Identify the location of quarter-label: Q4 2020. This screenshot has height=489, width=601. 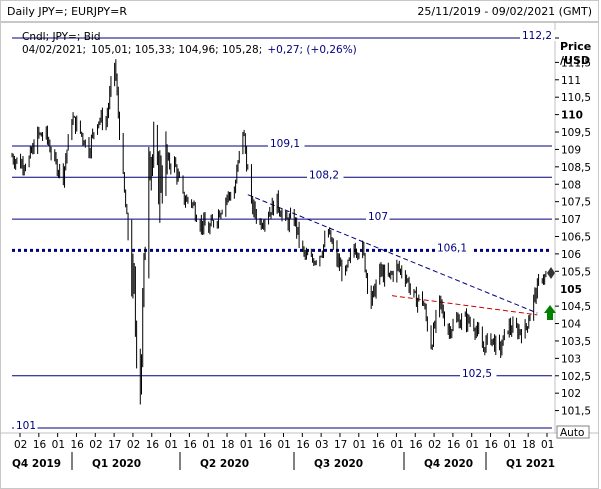
(448, 464).